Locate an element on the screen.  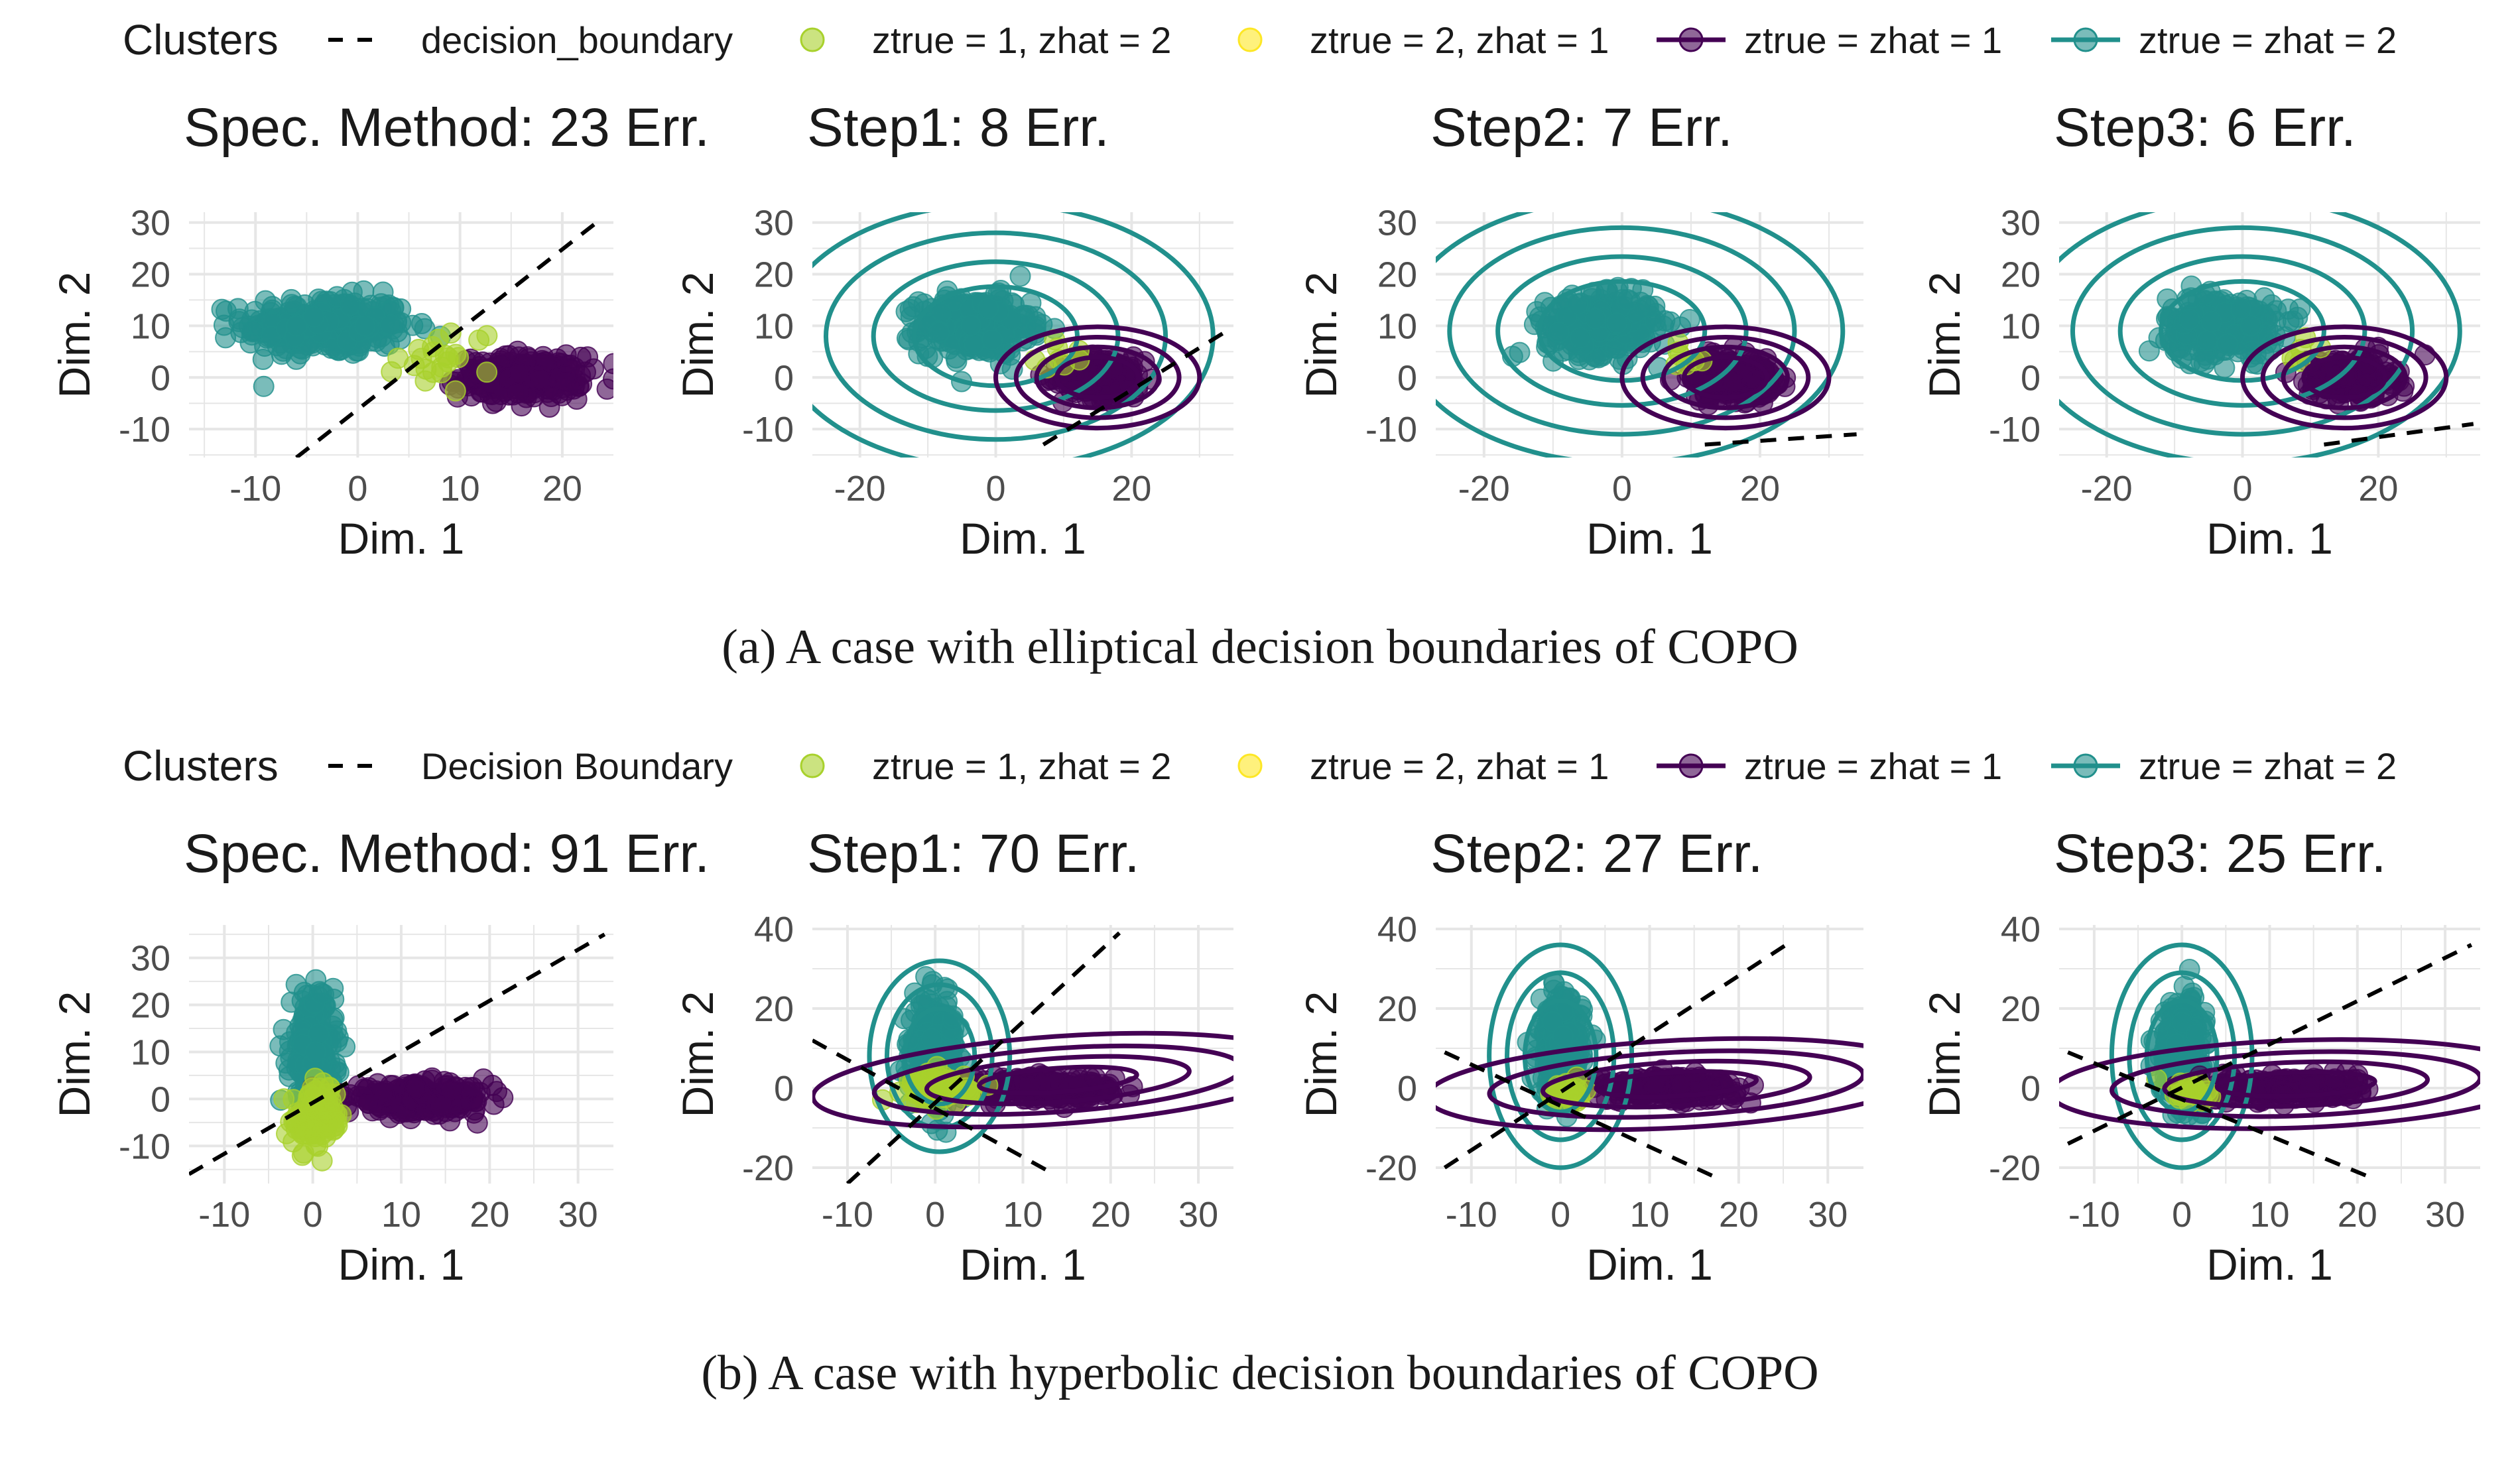
legend-item-boundary: Decision Boundary is located at coordinates (530, 766).